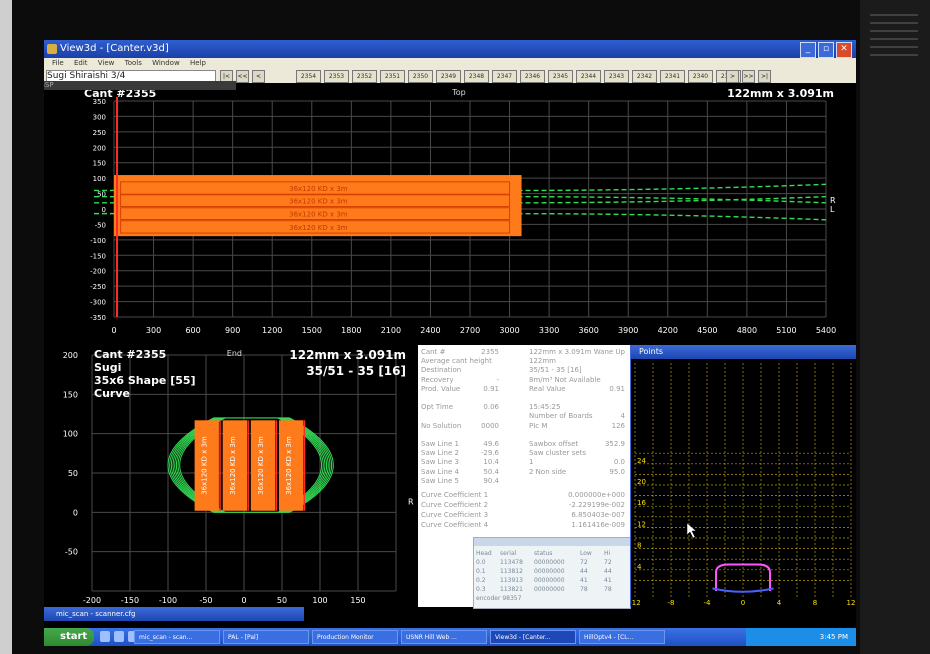 Image resolution: width=930 pixels, height=654 pixels. What do you see at coordinates (542, 361) in the screenshot?
I see `info-v2: 122mm` at bounding box center [542, 361].